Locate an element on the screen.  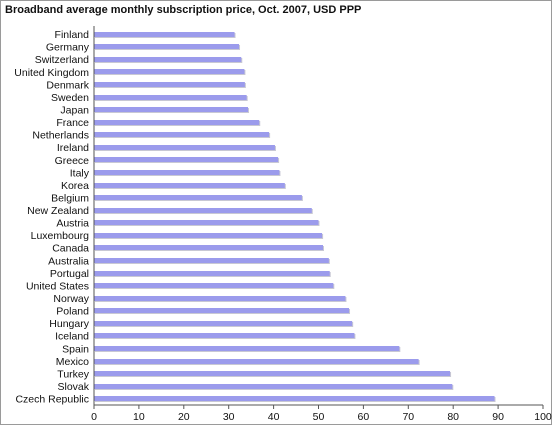
category-label: Slovak is located at coordinates (73, 387).